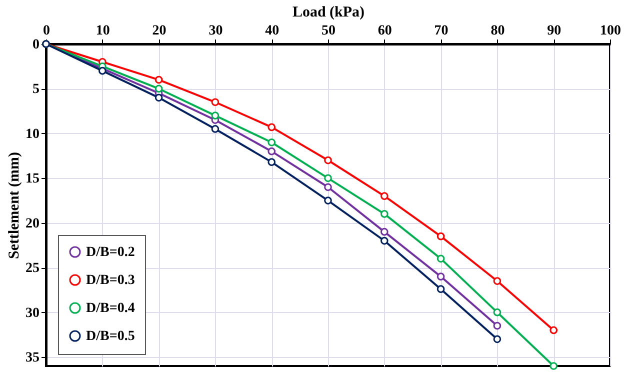 This screenshot has width=640, height=388. I want to click on y-tick-label: 0, so click(36, 45).